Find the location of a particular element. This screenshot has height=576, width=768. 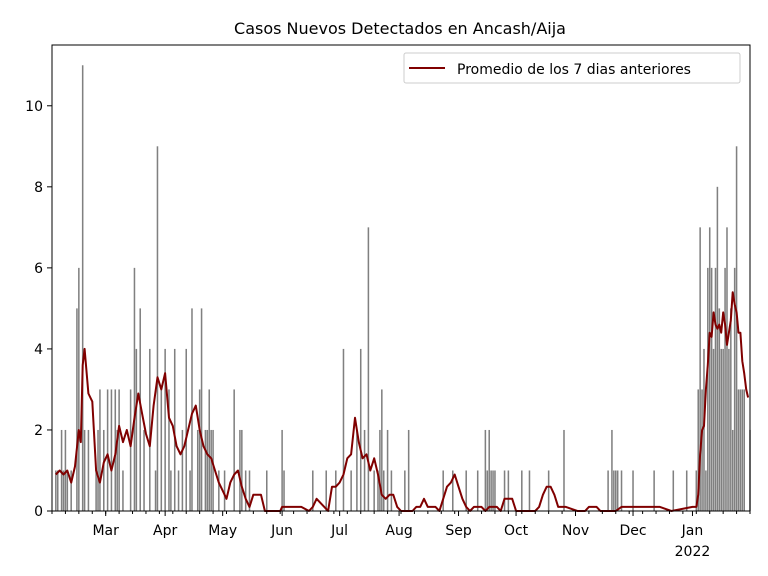

legend-label: Promedio de los 7 dias anteriores is located at coordinates (574, 70).